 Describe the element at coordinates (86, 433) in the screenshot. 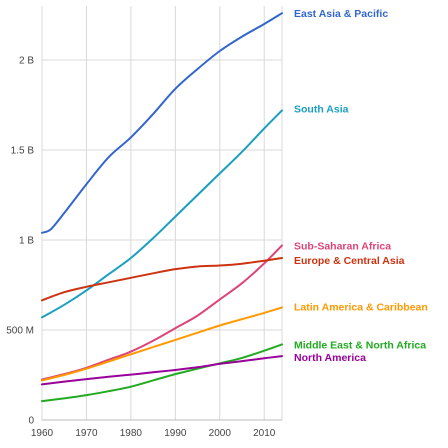

I see `x-tick-label: 1970` at that location.